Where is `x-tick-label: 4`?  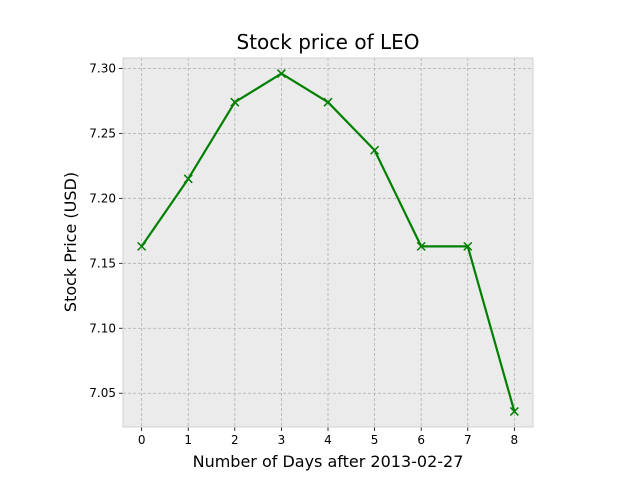
x-tick-label: 4 is located at coordinates (328, 440).